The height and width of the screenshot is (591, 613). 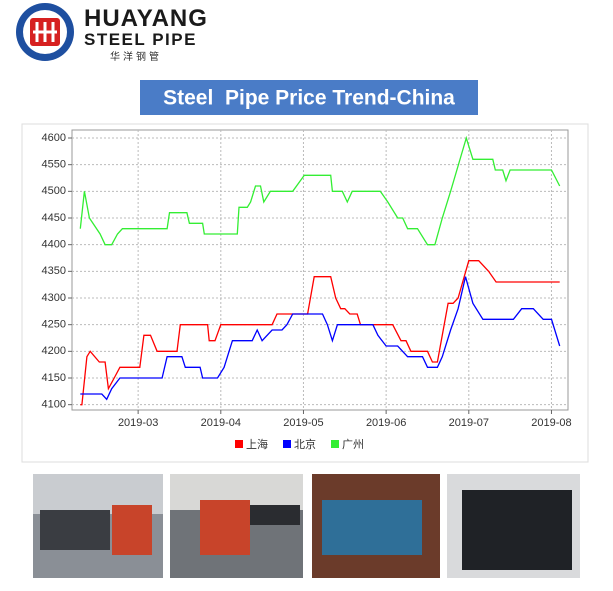 What do you see at coordinates (54, 351) in the screenshot?
I see `y-tick-label: 4200` at bounding box center [54, 351].